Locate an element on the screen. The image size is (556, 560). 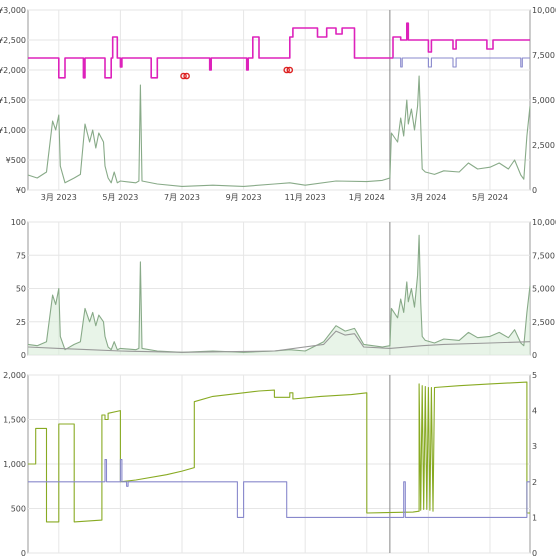
y-left-tick-label: 100 is located at coordinates (18, 222).